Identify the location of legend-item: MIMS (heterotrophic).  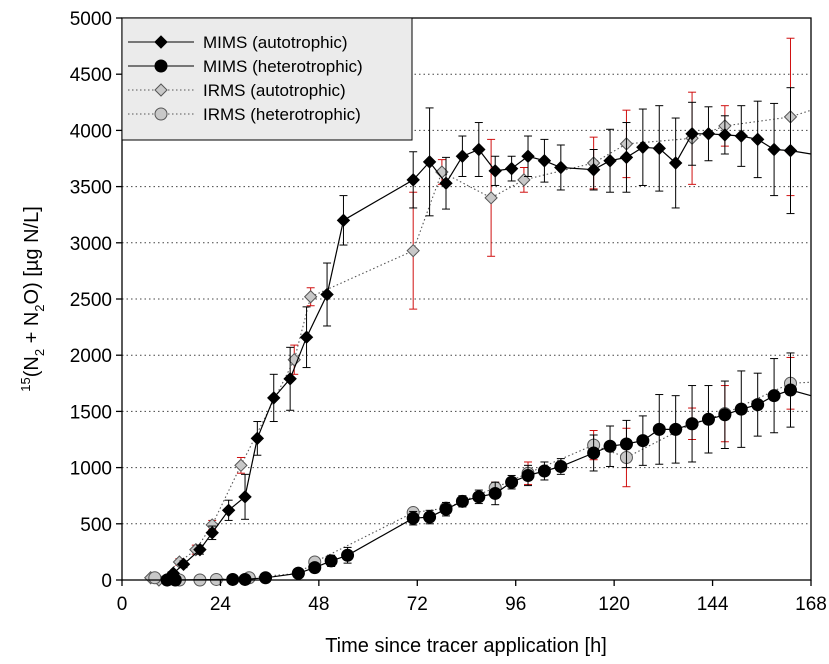
(245, 66).